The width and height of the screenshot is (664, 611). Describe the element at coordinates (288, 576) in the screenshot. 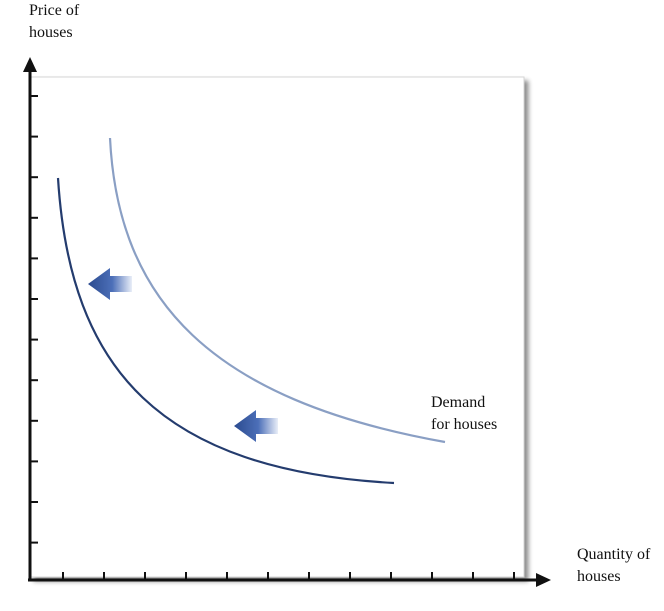

I see `x-axis-ticks` at that location.